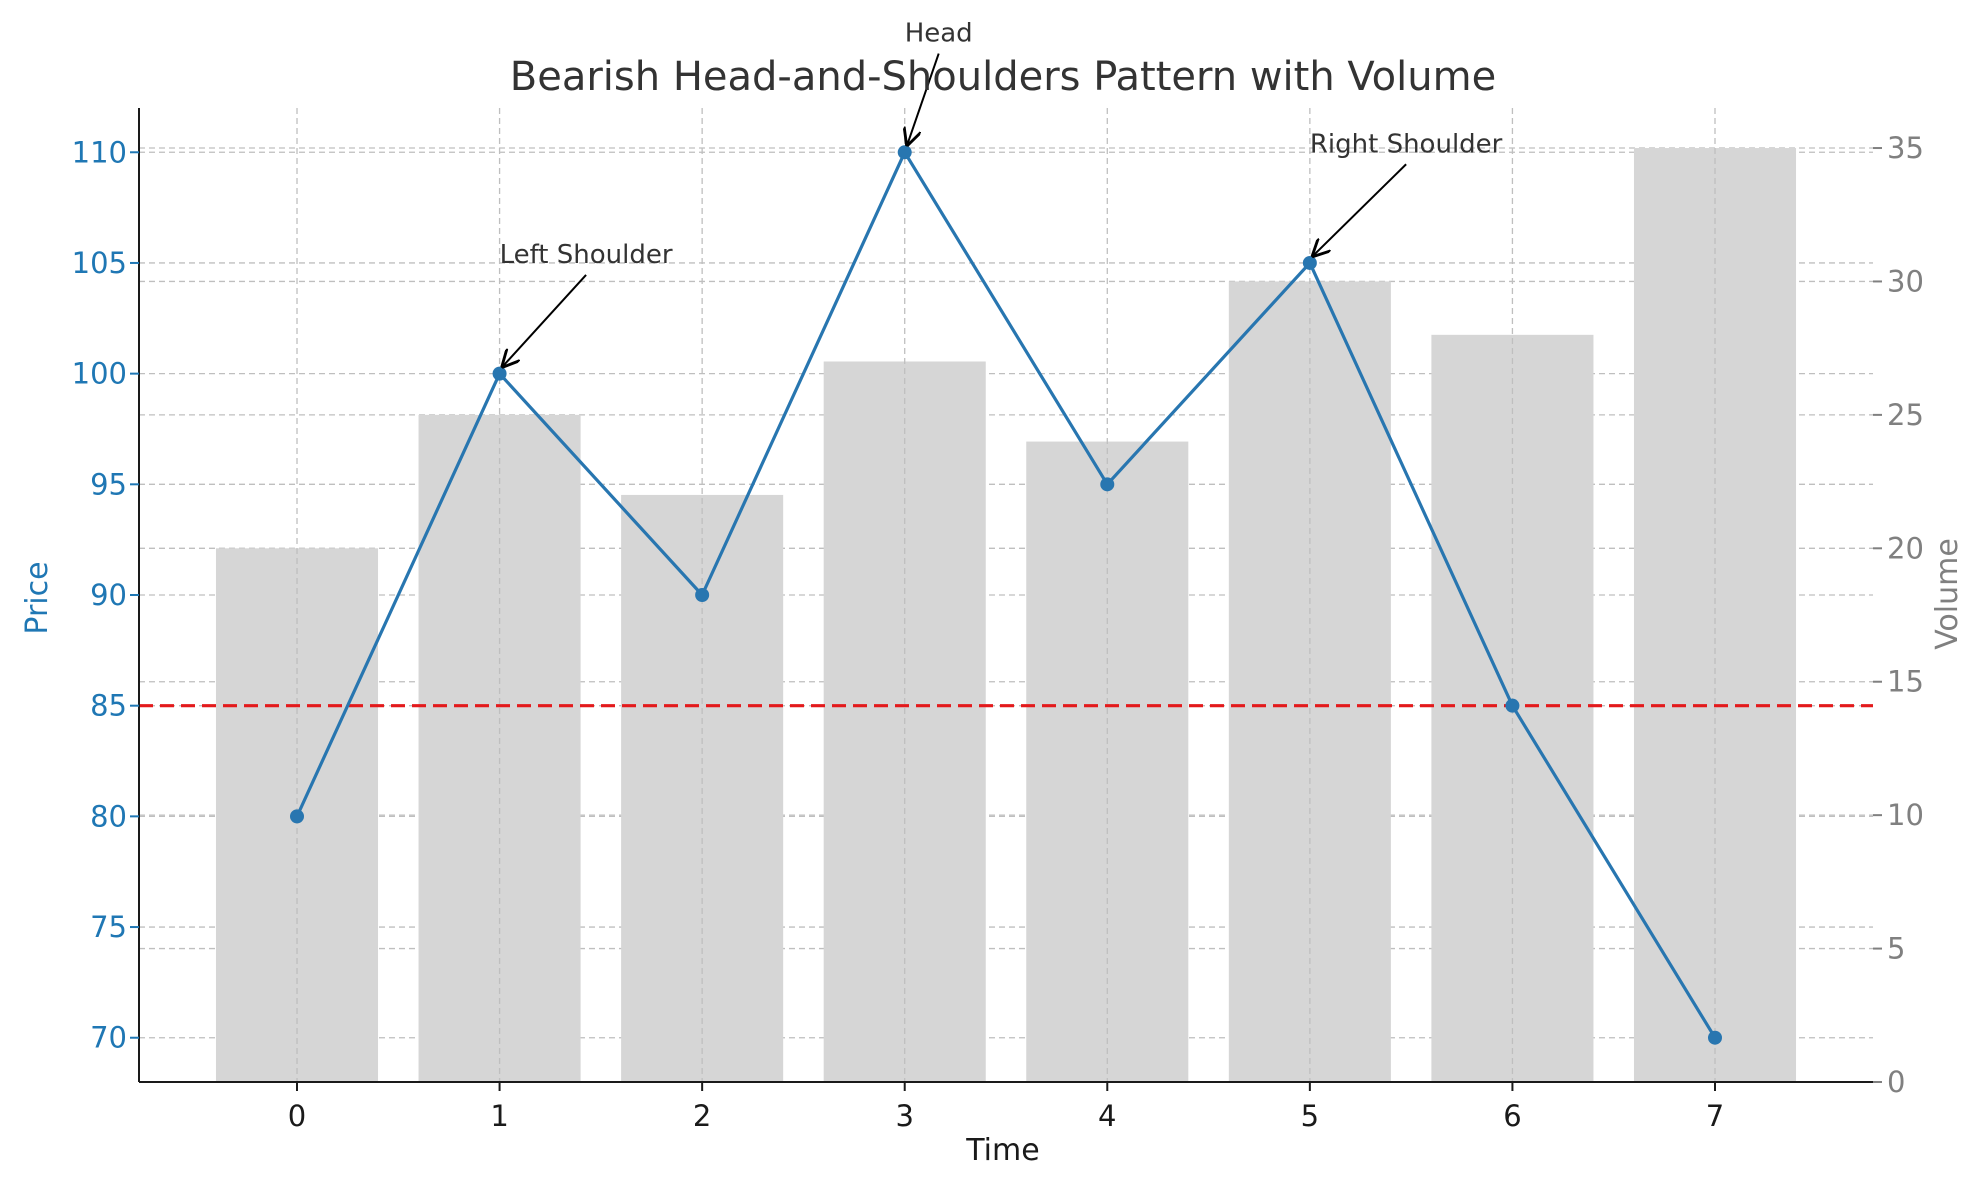 This screenshot has height=1183, width=1980. What do you see at coordinates (108, 484) in the screenshot?
I see `y-tick-label: 95` at bounding box center [108, 484].